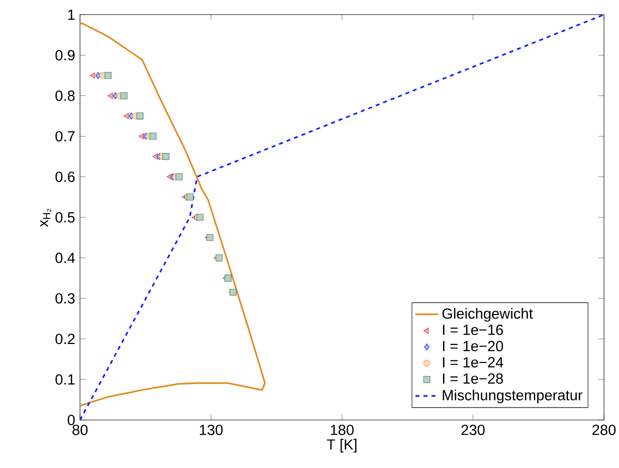  Describe the element at coordinates (65, 258) in the screenshot. I see `y-tick-label: 0.4` at that location.